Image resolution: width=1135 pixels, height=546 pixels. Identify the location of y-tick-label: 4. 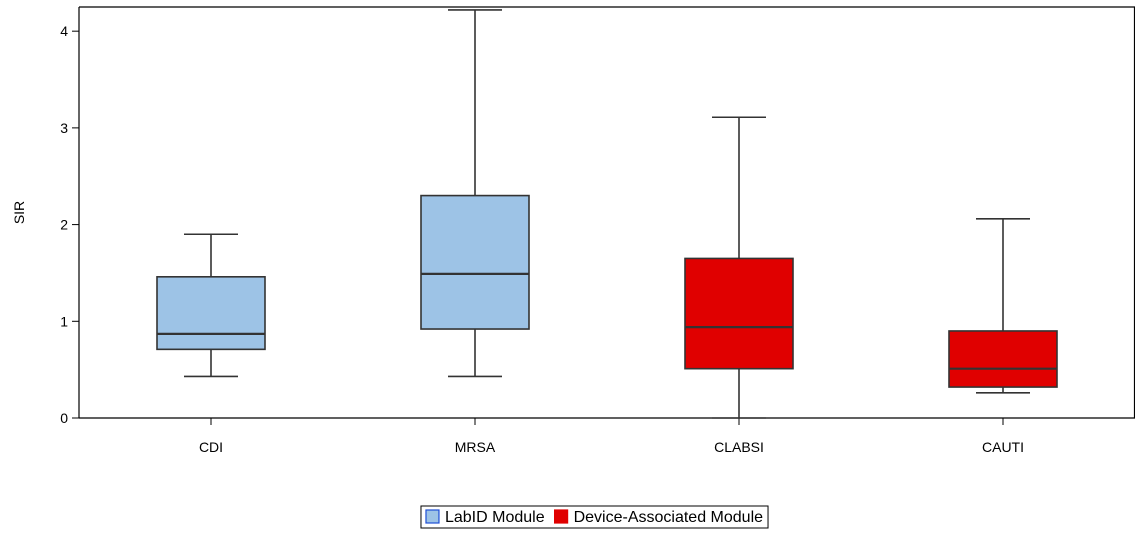
(64, 31).